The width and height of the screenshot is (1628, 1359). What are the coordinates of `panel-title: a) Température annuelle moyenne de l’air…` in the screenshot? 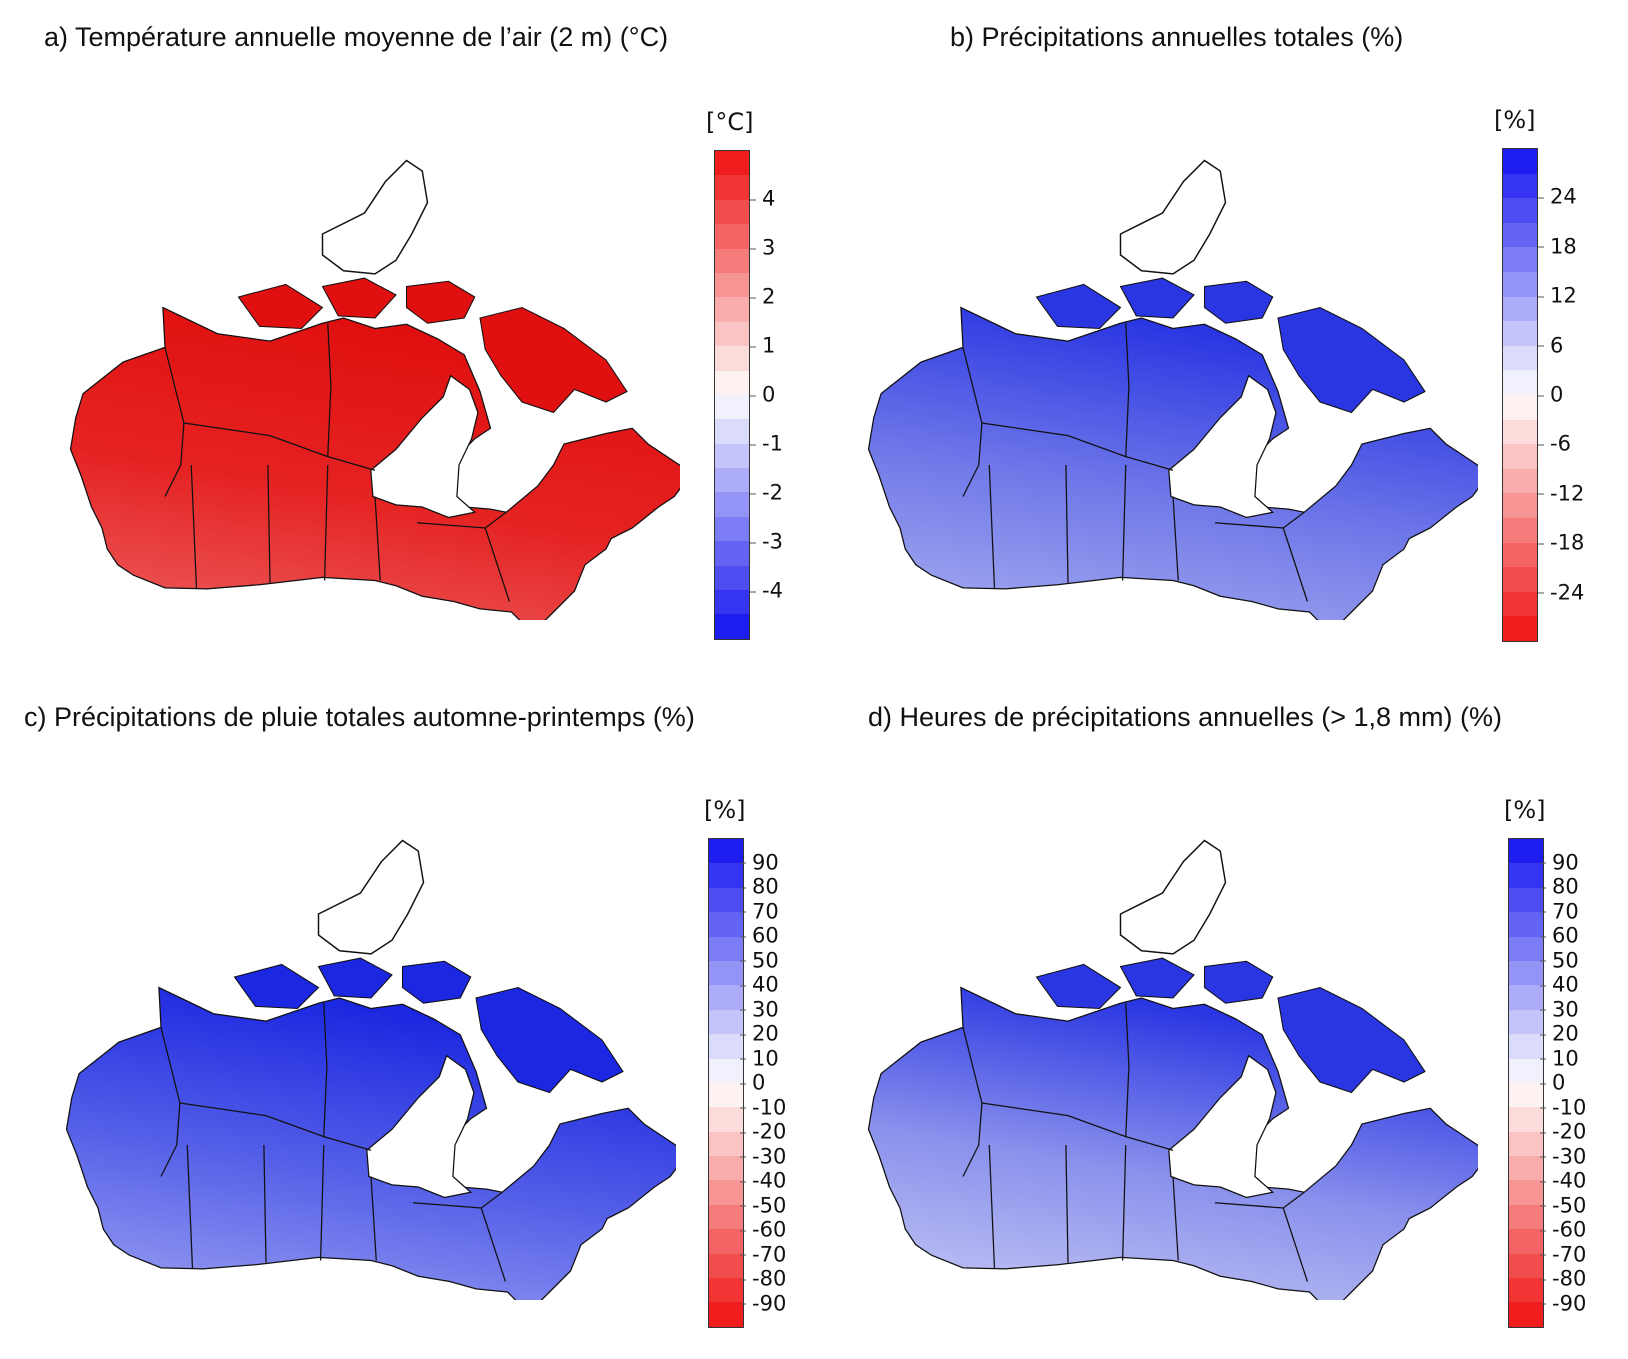 It's located at (356, 37).